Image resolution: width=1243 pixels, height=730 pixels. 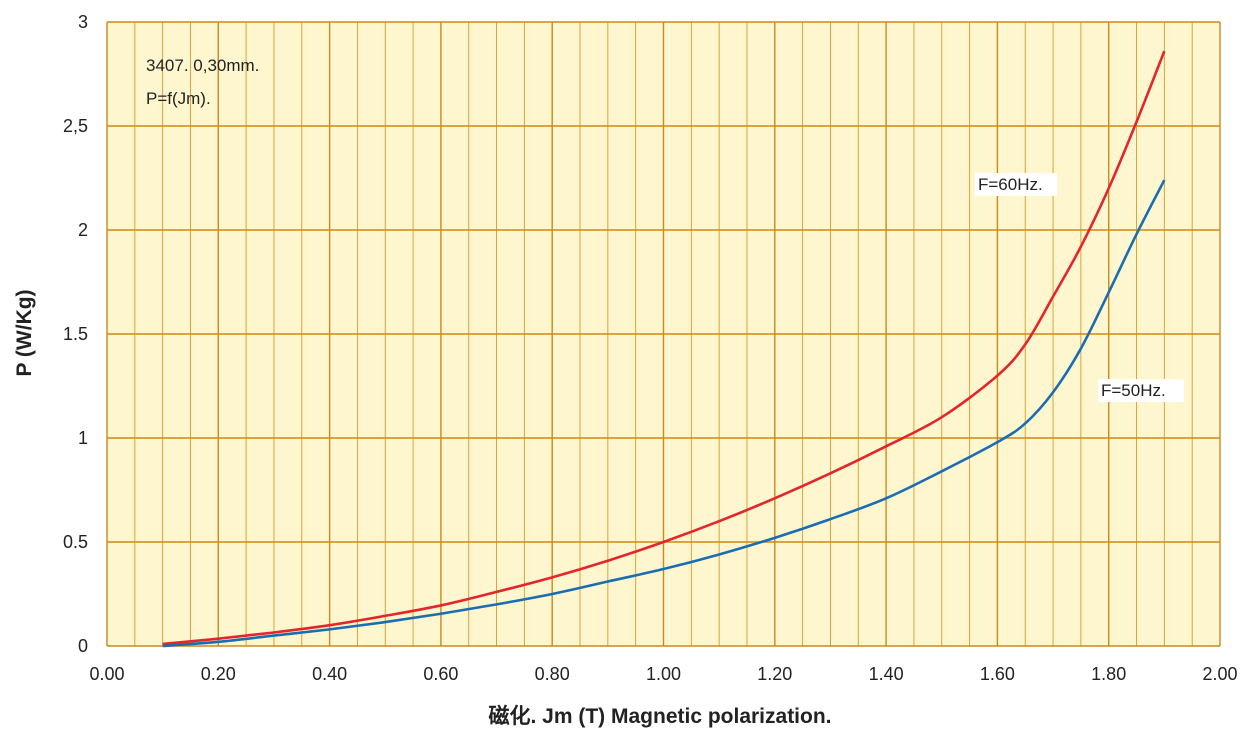 I want to click on x-tick-label: 1.20, so click(x=774, y=674).